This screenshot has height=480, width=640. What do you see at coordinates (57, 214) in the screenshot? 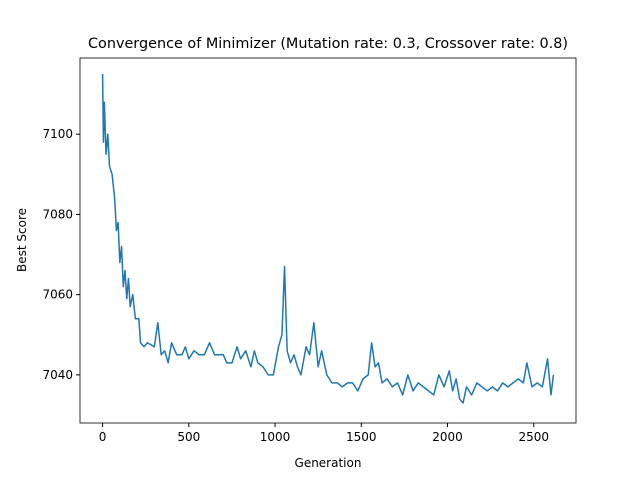
I see `y-tick-label: 7080` at bounding box center [57, 214].